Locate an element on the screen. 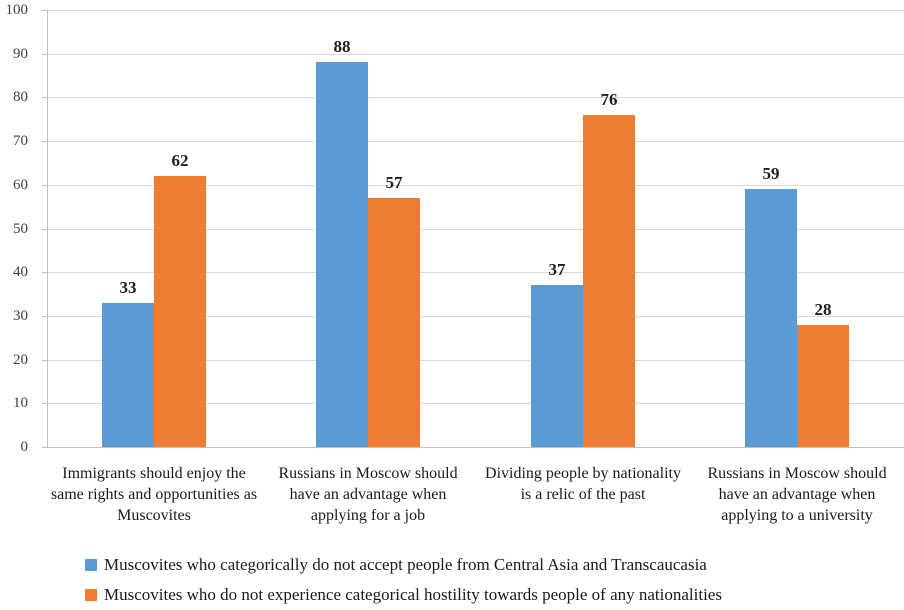  y-axis-label: 100 is located at coordinates (17, 10).